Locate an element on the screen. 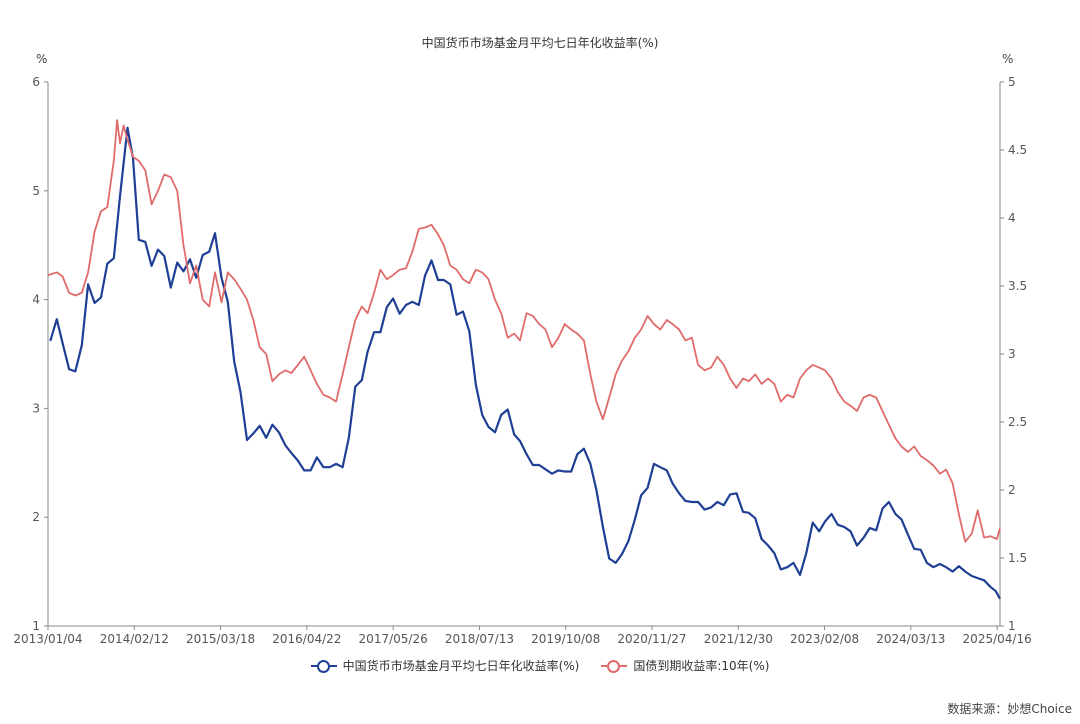 The height and width of the screenshot is (724, 1080). legend-label-treasury-10y: 国债到期收益率:10年(%) is located at coordinates (701, 666).